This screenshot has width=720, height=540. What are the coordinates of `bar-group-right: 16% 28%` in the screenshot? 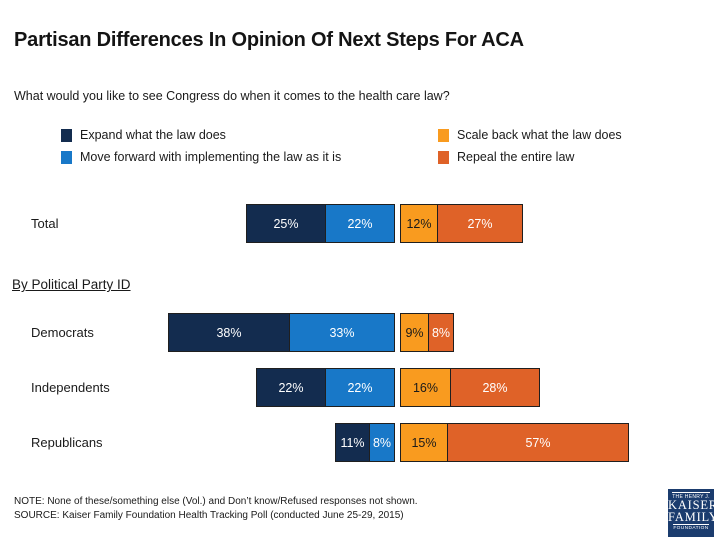 It's located at (470, 387).